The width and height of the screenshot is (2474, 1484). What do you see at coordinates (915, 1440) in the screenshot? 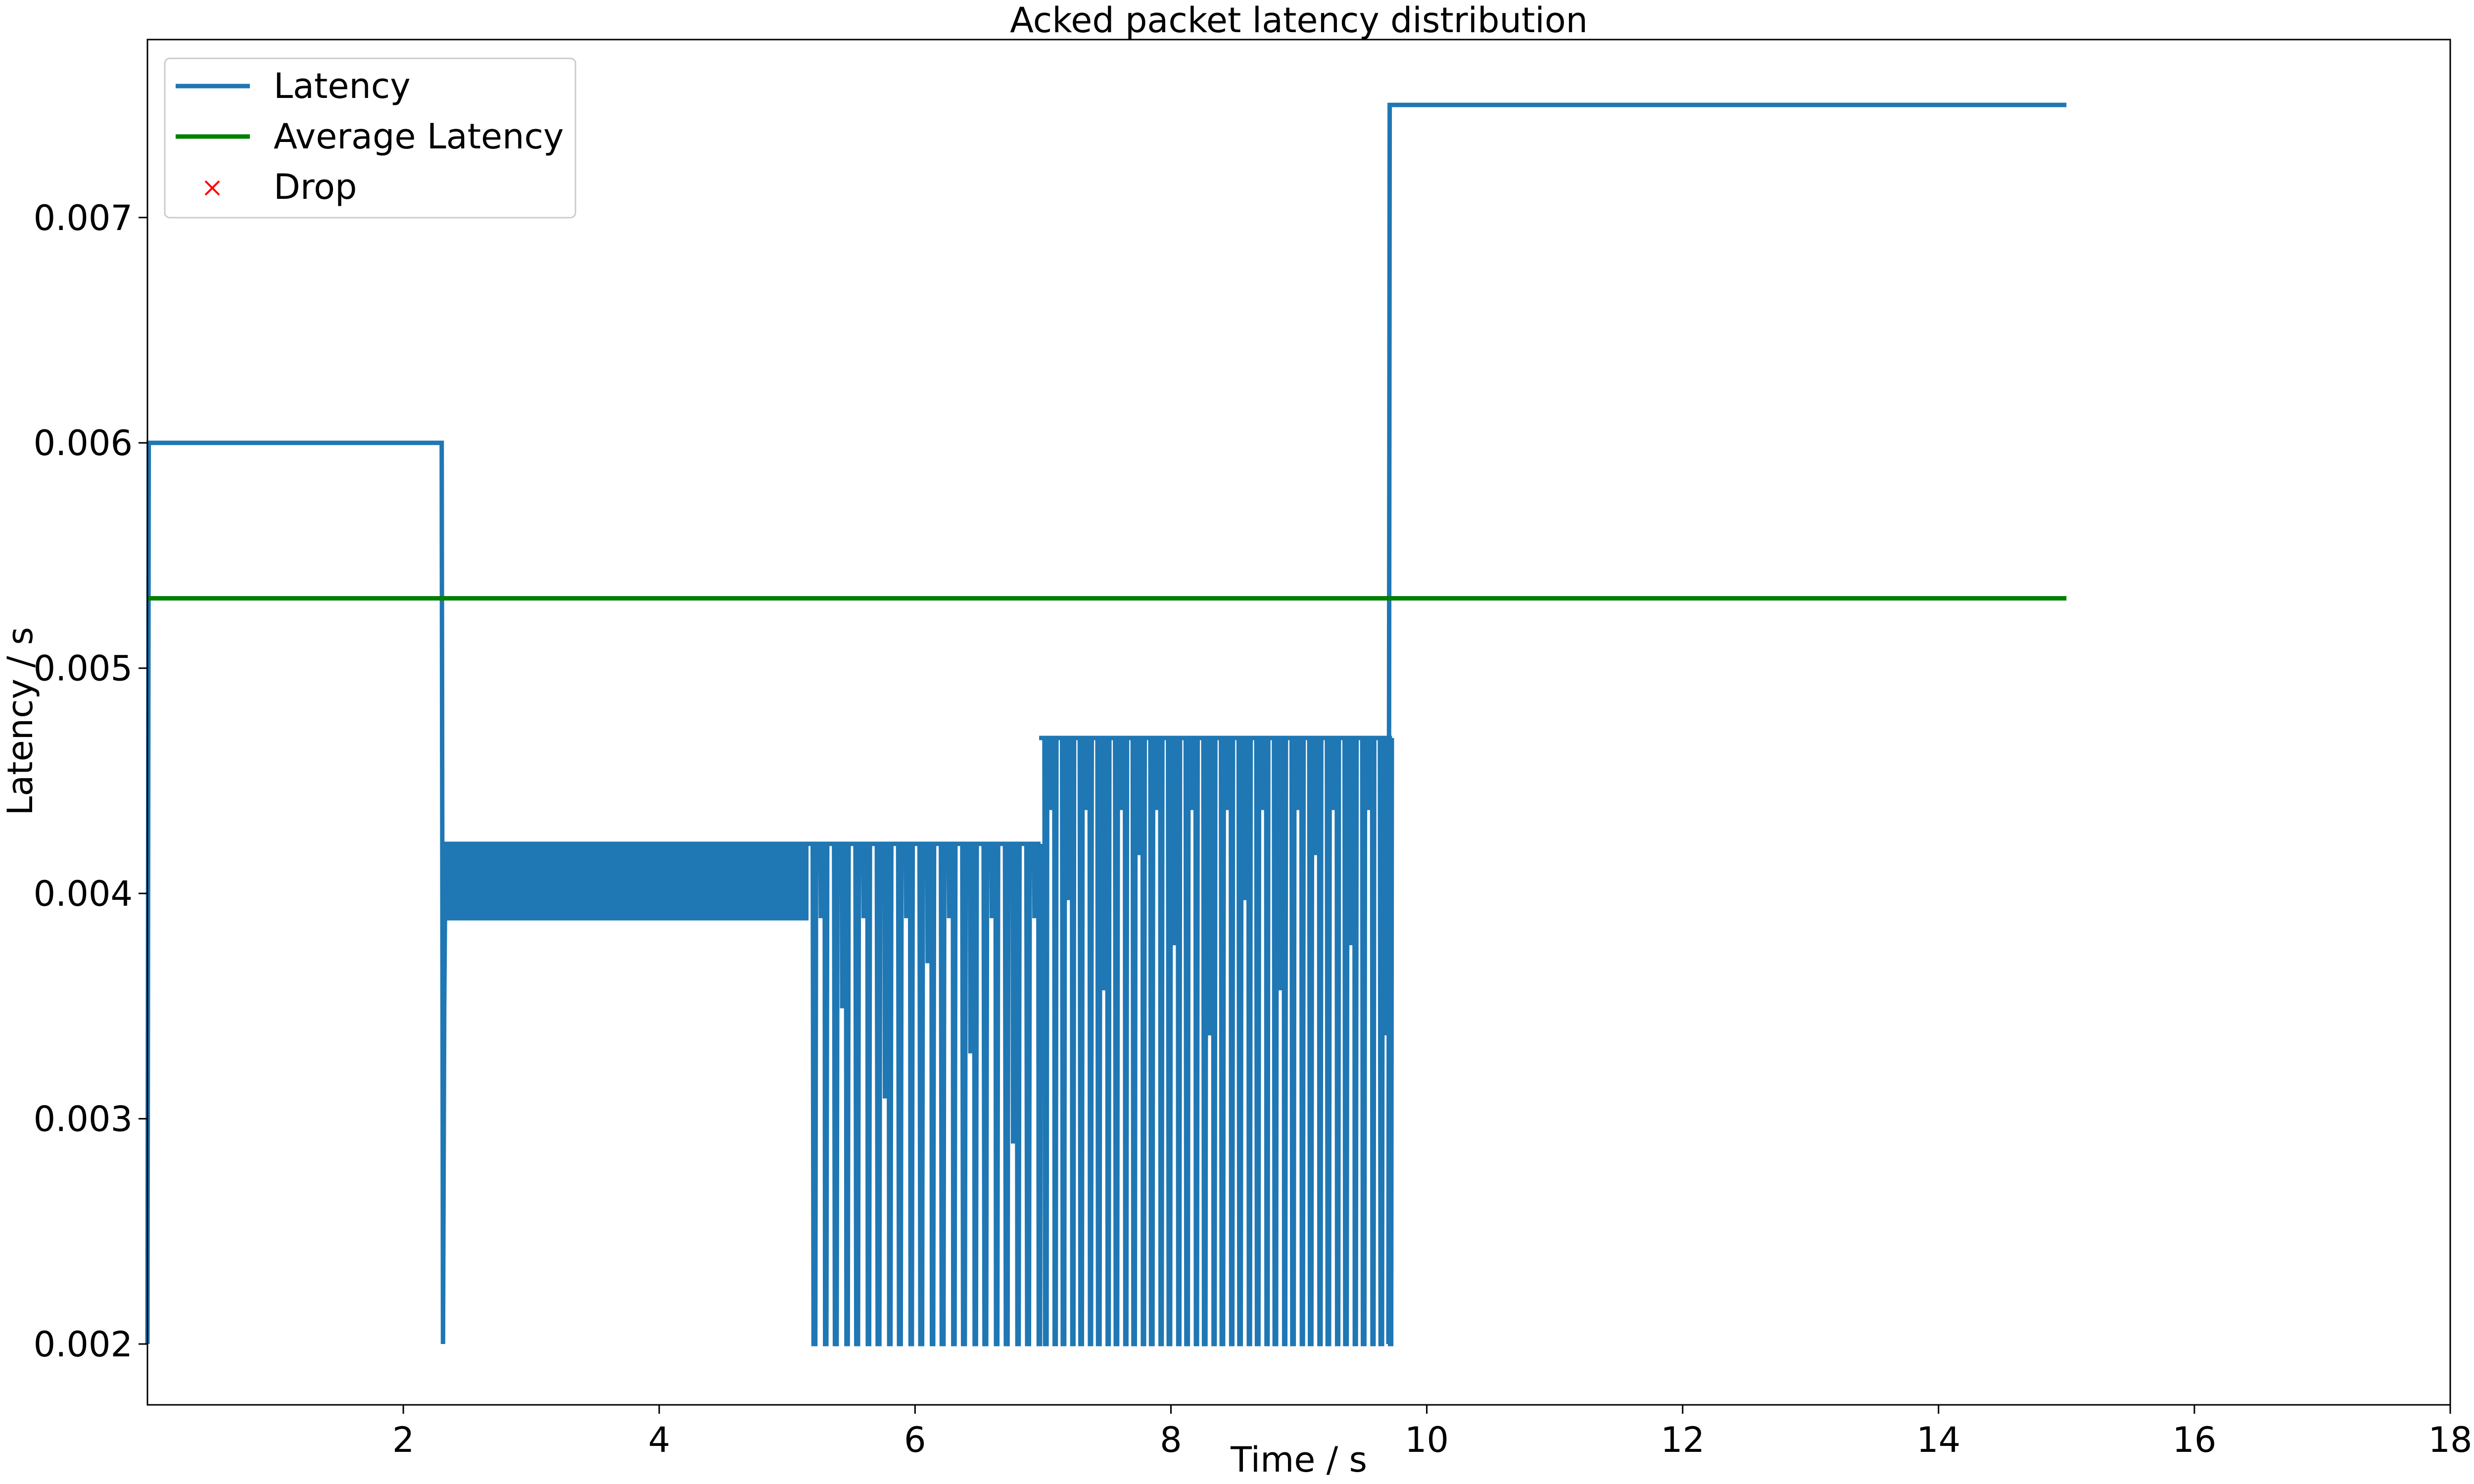
I see `x-tick-label: 6` at bounding box center [915, 1440].